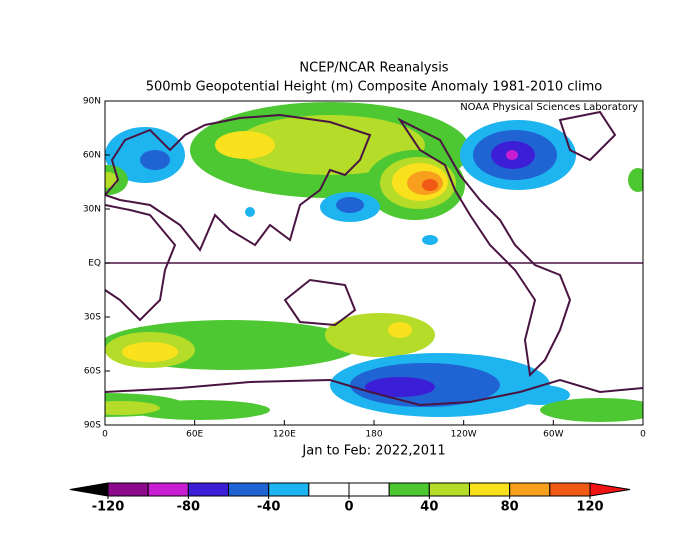  What do you see at coordinates (484, 247) in the screenshot?
I see `coast-america` at bounding box center [484, 247].